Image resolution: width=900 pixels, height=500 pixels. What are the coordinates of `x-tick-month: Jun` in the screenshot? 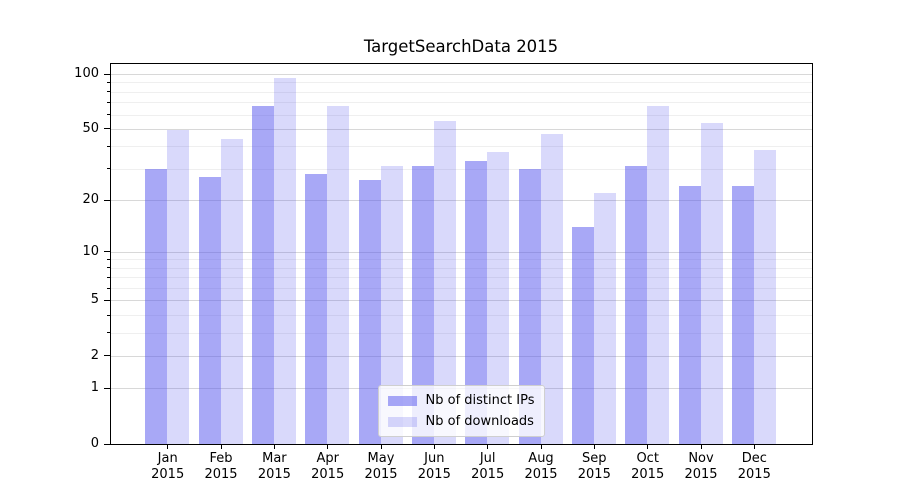 It's located at (434, 458).